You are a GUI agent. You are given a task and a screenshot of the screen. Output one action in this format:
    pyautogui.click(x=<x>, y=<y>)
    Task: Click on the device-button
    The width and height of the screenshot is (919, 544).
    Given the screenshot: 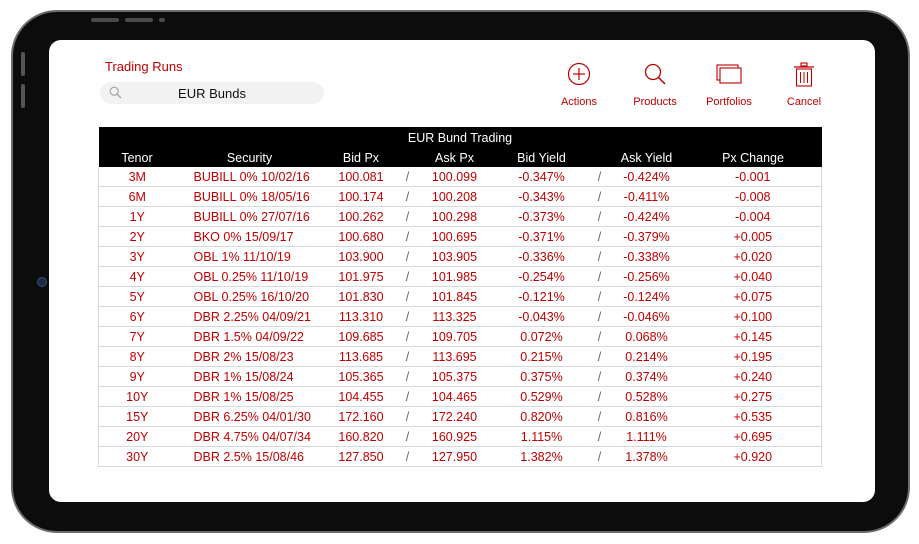 What is the action you would take?
    pyautogui.click(x=23, y=64)
    